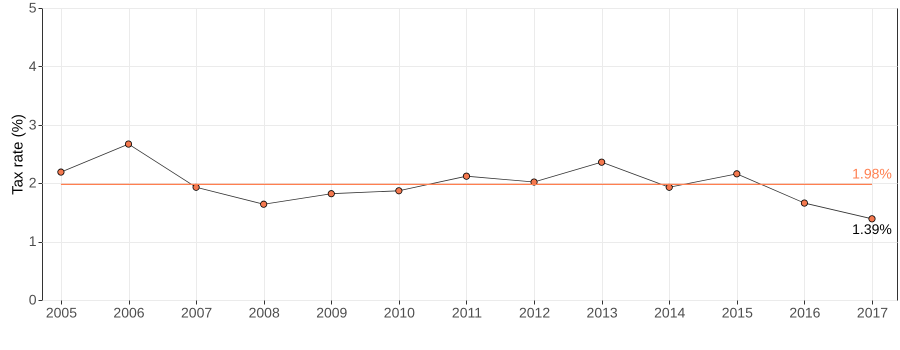 The height and width of the screenshot is (350, 900). I want to click on y-tick-label: 3, so click(32, 124).